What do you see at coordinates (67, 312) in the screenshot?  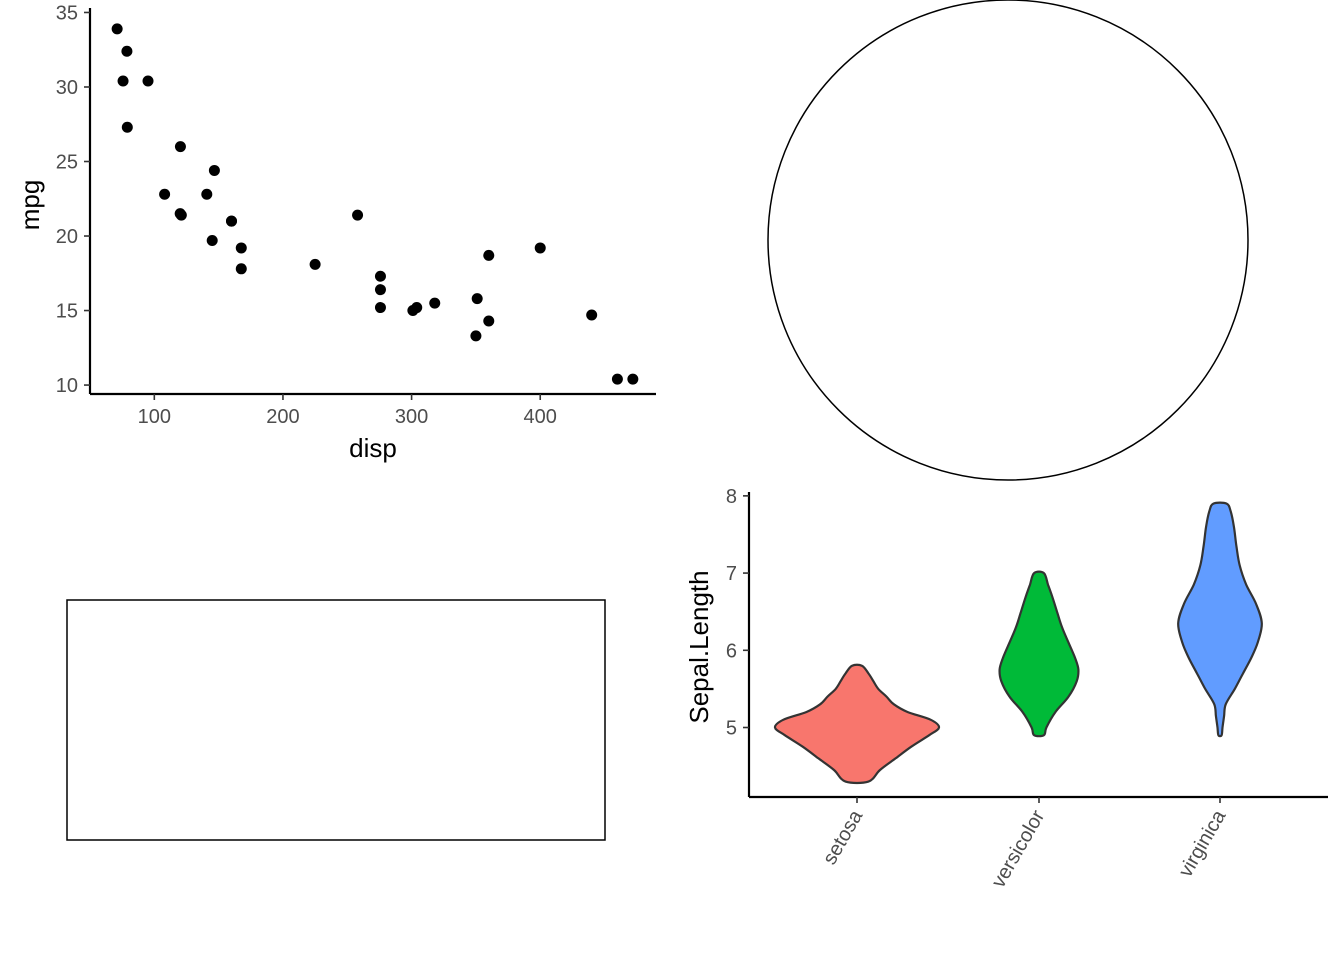 I see `scatter-y-tick-label: 15` at bounding box center [67, 312].